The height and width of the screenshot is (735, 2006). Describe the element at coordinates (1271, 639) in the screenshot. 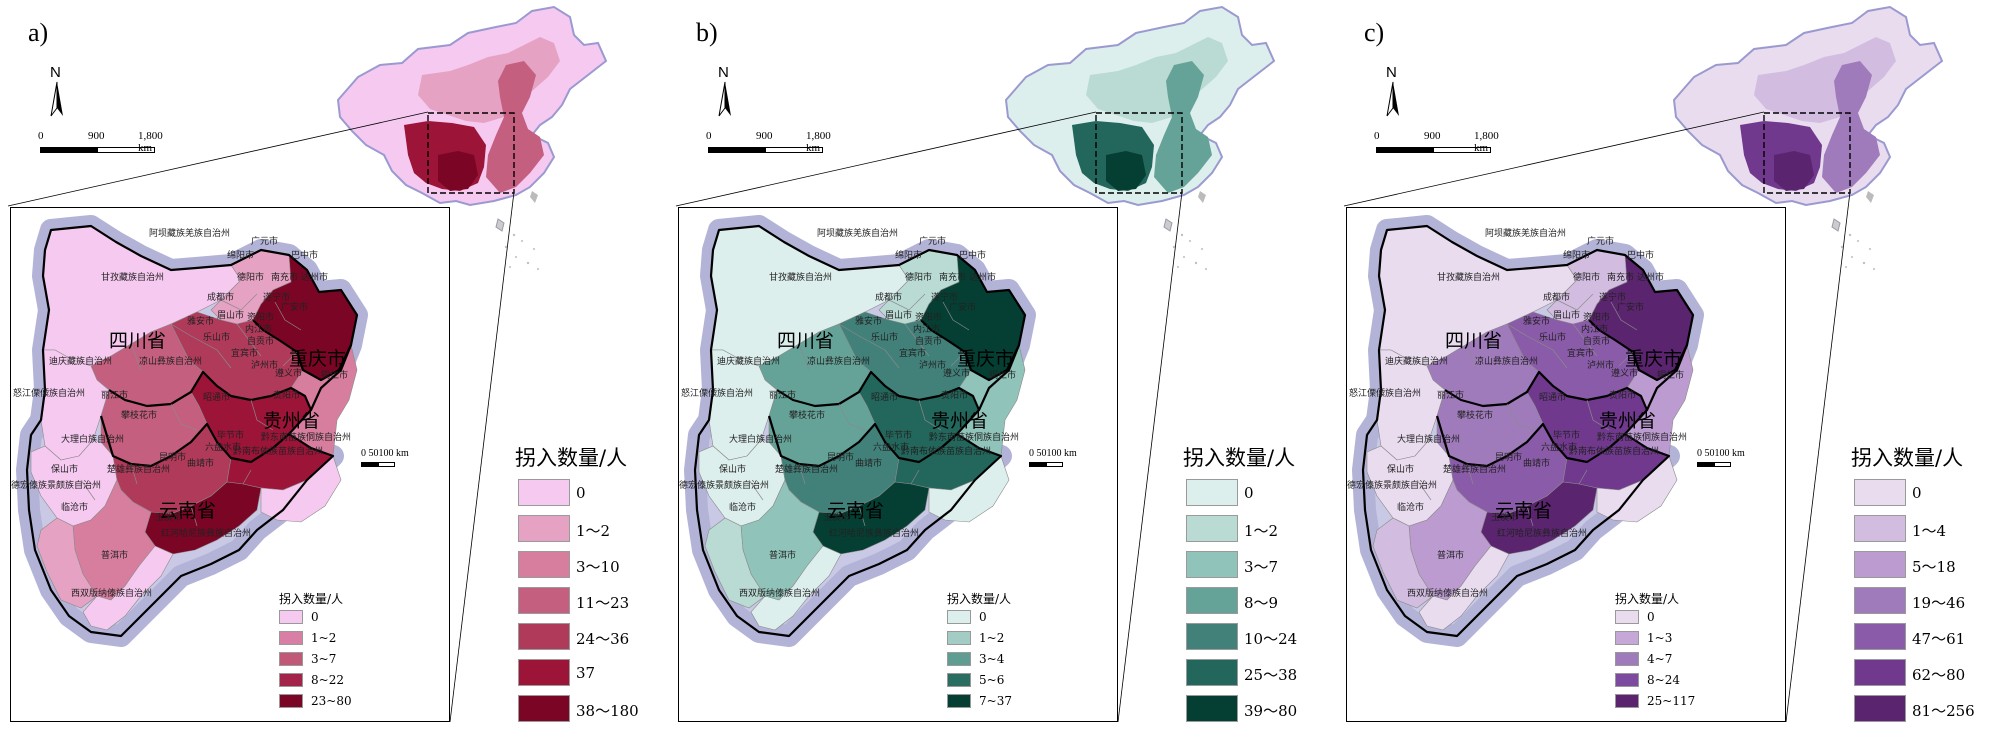

I see `legend-label: 10～24` at that location.